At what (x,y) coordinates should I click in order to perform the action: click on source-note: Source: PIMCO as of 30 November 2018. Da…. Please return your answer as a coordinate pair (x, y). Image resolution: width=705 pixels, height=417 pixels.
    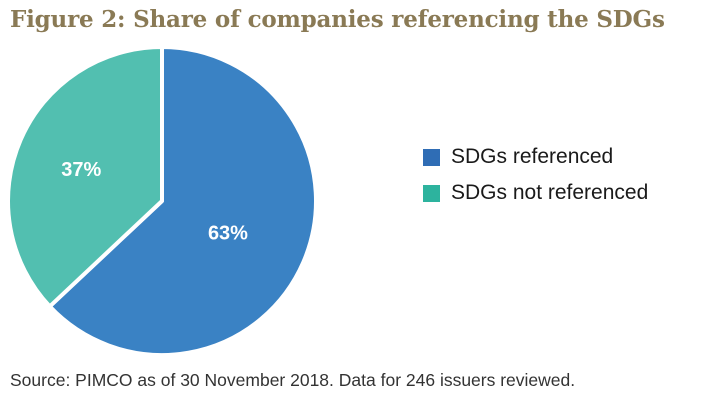
    Looking at the image, I should click on (293, 380).